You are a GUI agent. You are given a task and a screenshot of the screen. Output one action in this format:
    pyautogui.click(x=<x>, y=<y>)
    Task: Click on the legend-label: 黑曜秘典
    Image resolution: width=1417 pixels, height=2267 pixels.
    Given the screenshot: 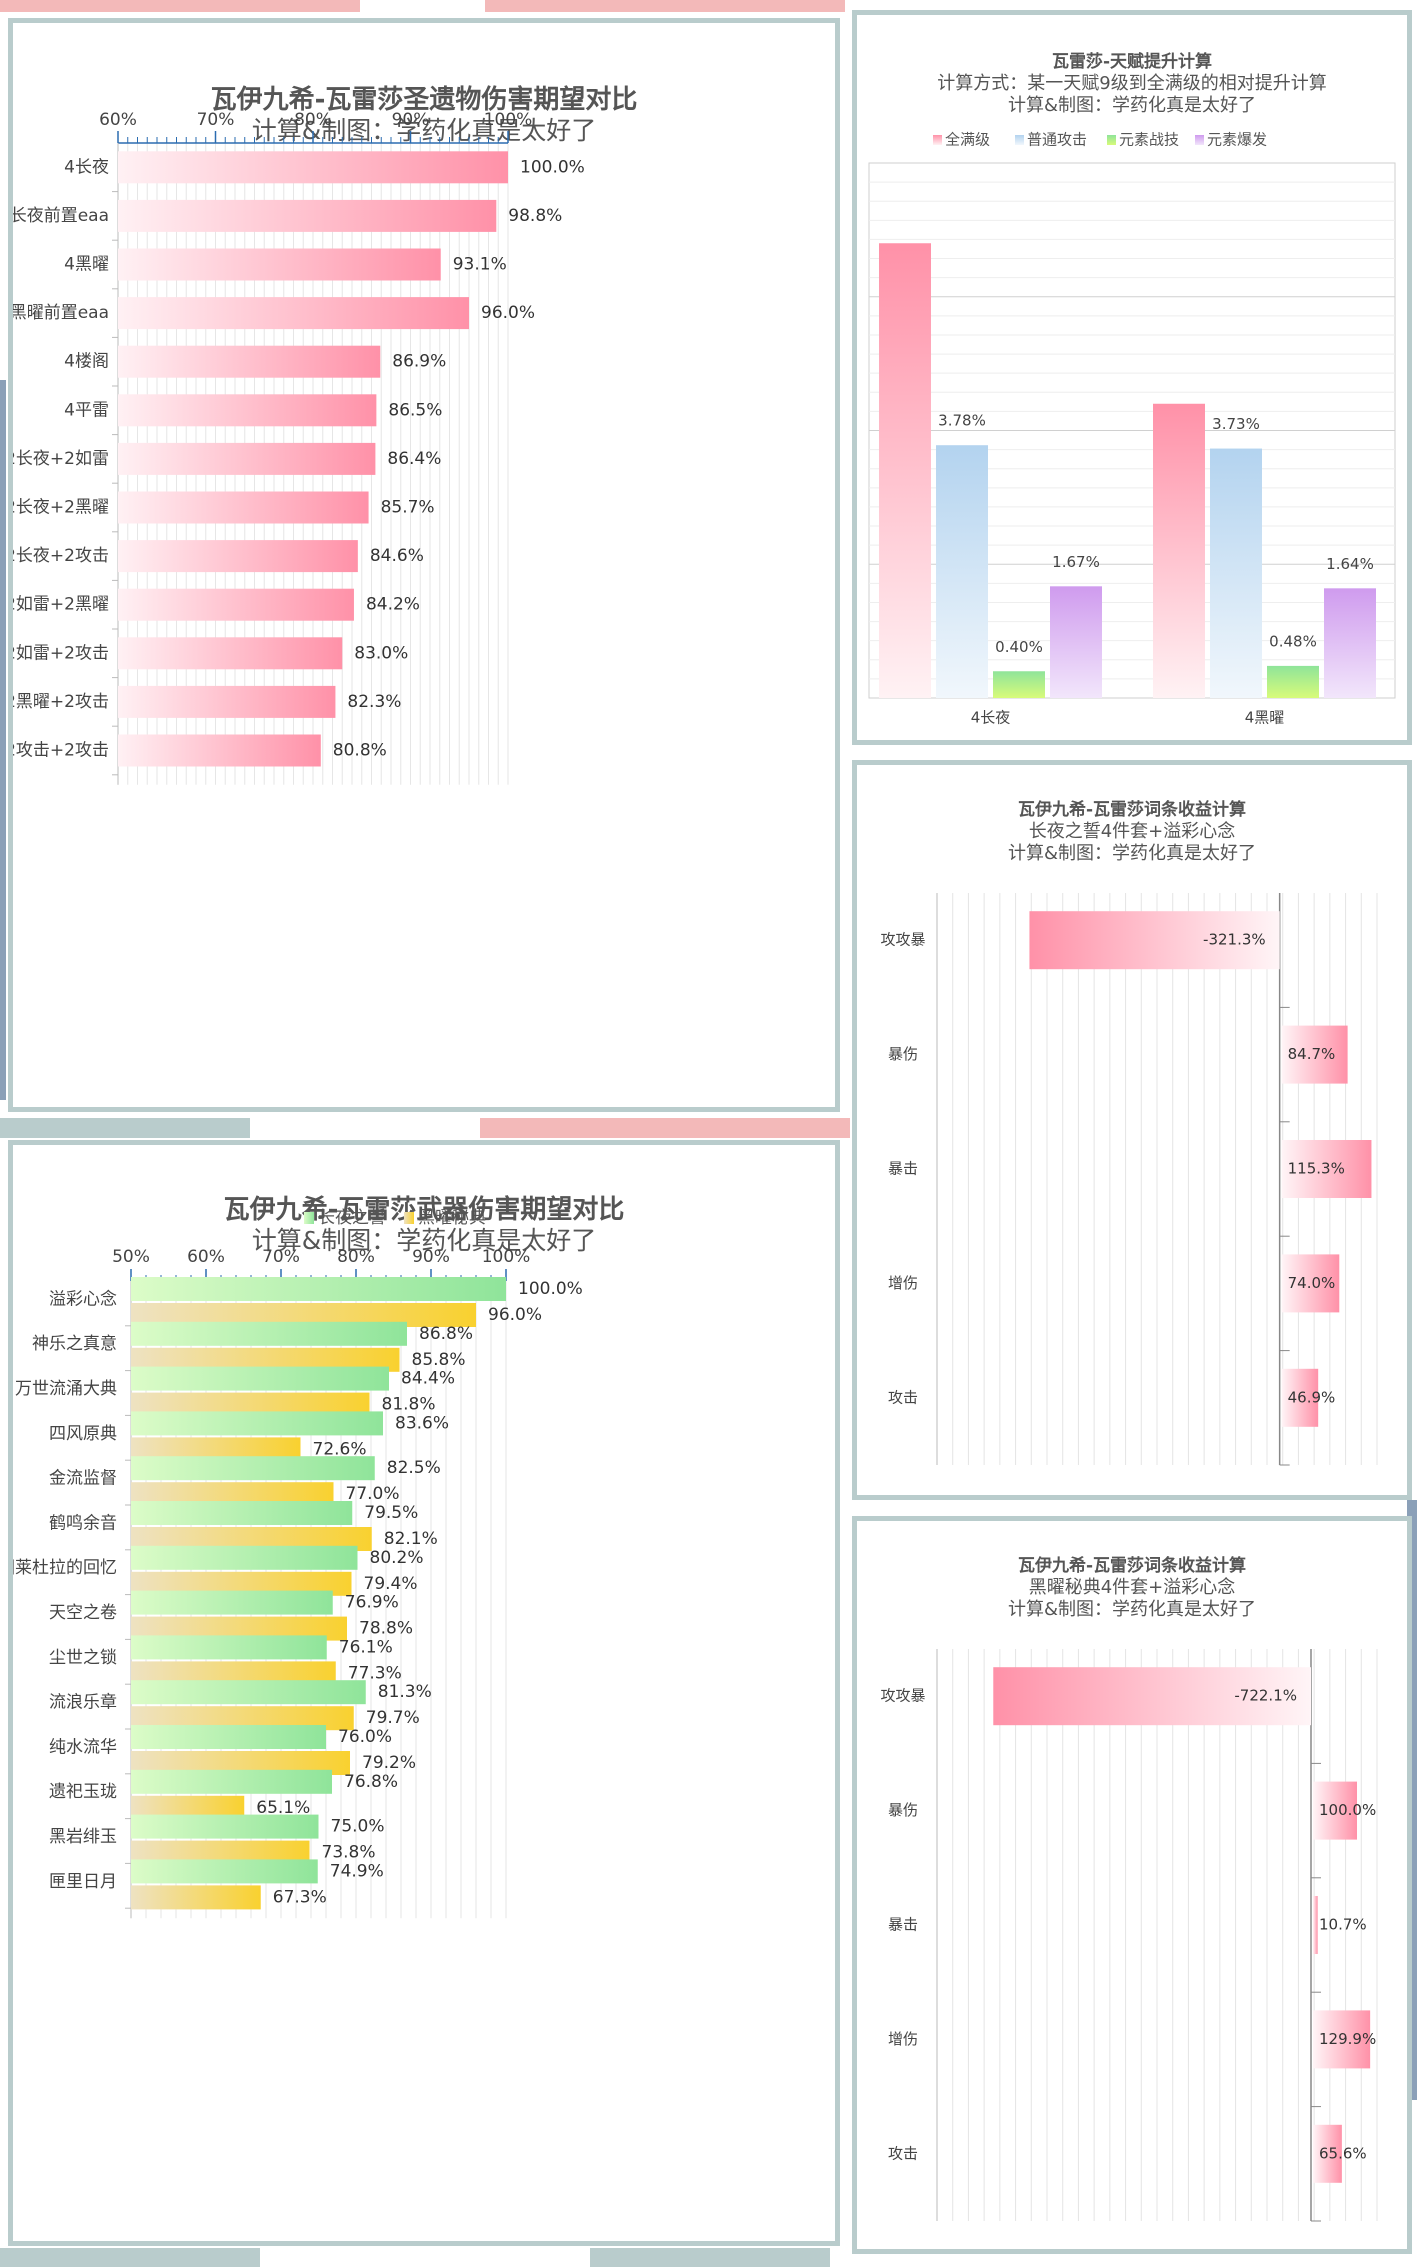 What is the action you would take?
    pyautogui.click(x=452, y=1218)
    